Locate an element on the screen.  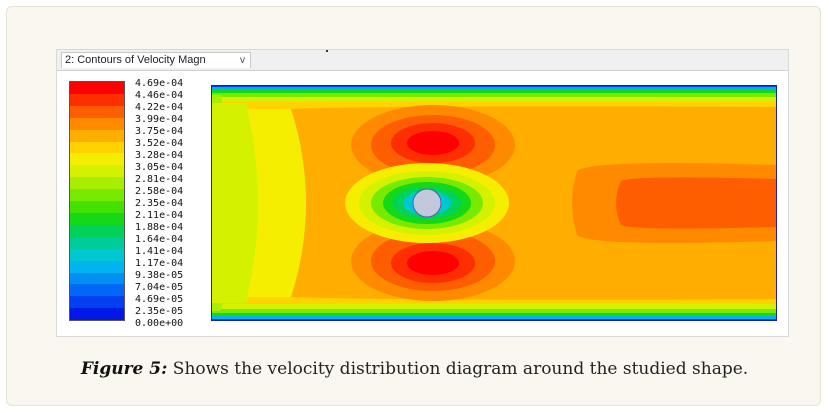
legend-tick-label: 3.99e-04 is located at coordinates (159, 119).